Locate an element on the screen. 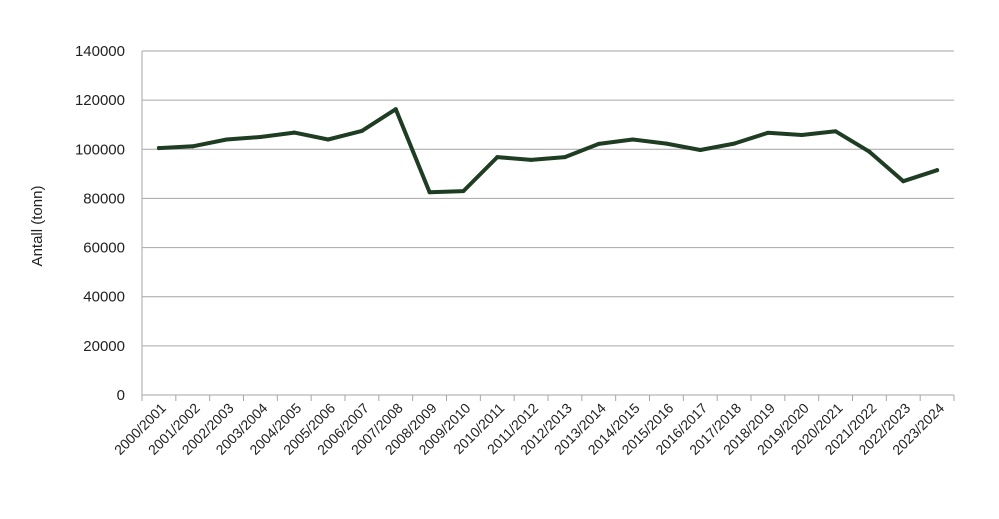  series-layer is located at coordinates (548, 151).